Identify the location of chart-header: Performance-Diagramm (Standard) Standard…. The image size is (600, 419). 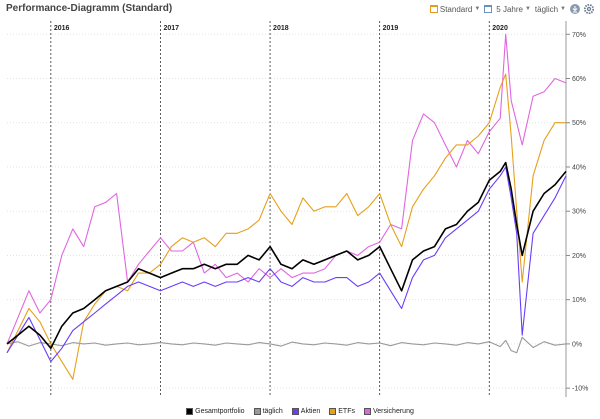
(300, 9).